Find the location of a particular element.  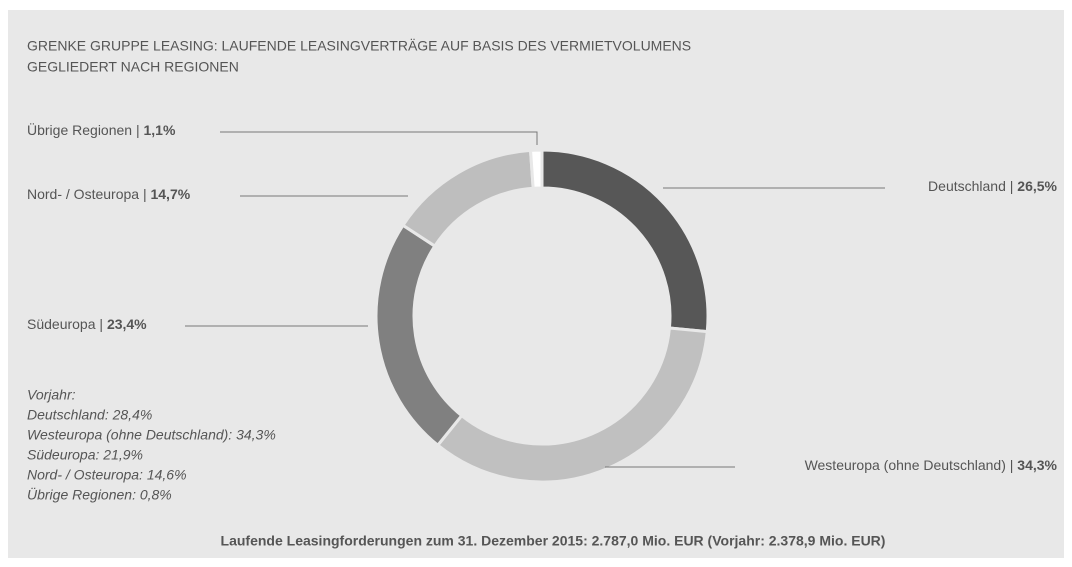

label-name: Westeuropa (ohne Deutschland) is located at coordinates (905, 465).